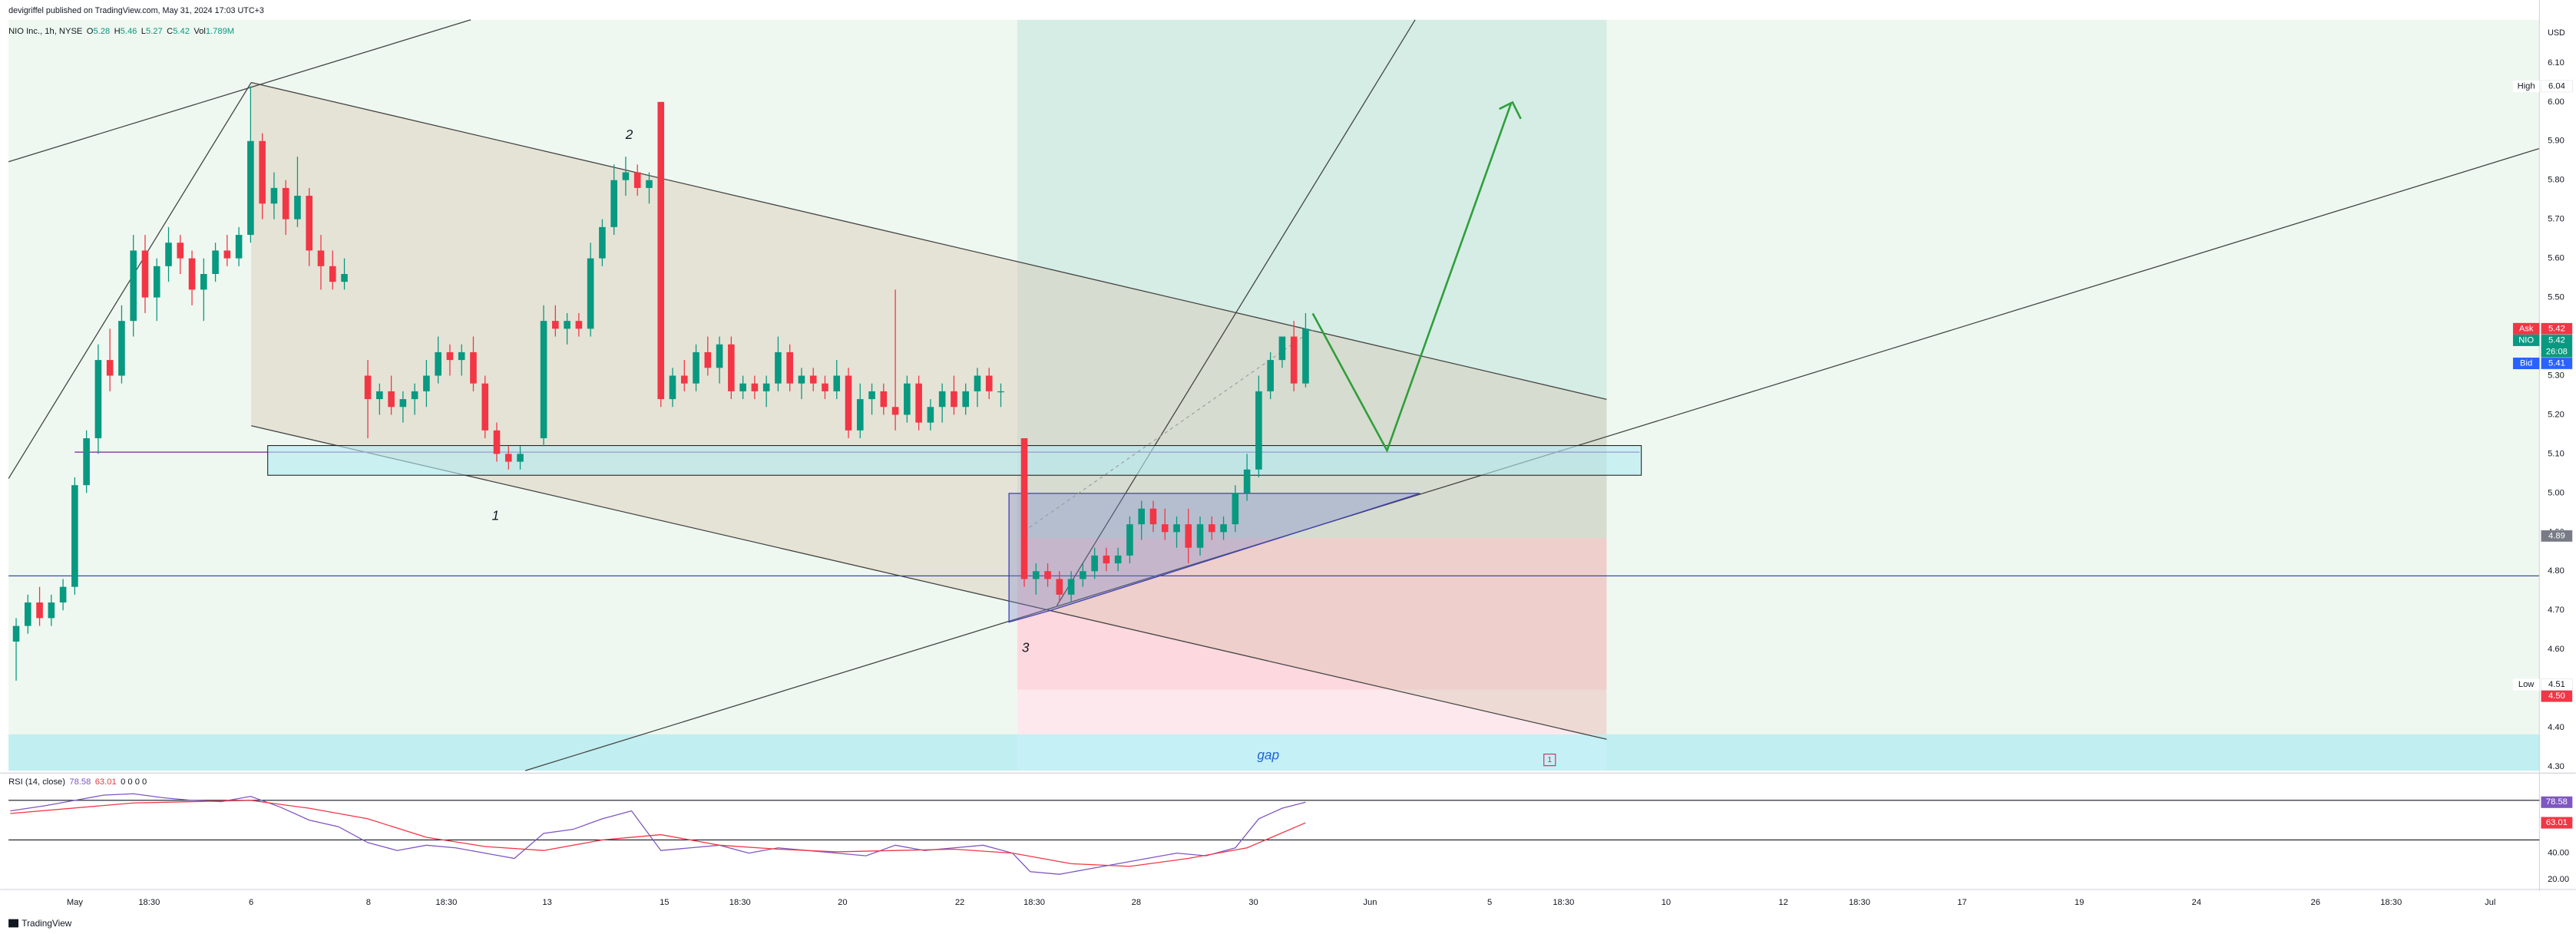 Image resolution: width=2576 pixels, height=934 pixels. I want to click on x-tick-label: 5, so click(1489, 902).